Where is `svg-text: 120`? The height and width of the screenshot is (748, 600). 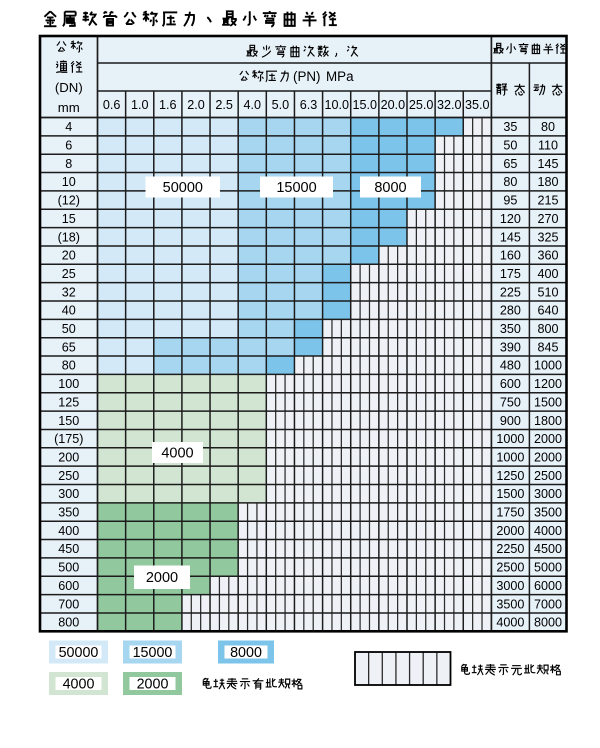
svg-text: 120 is located at coordinates (510, 219).